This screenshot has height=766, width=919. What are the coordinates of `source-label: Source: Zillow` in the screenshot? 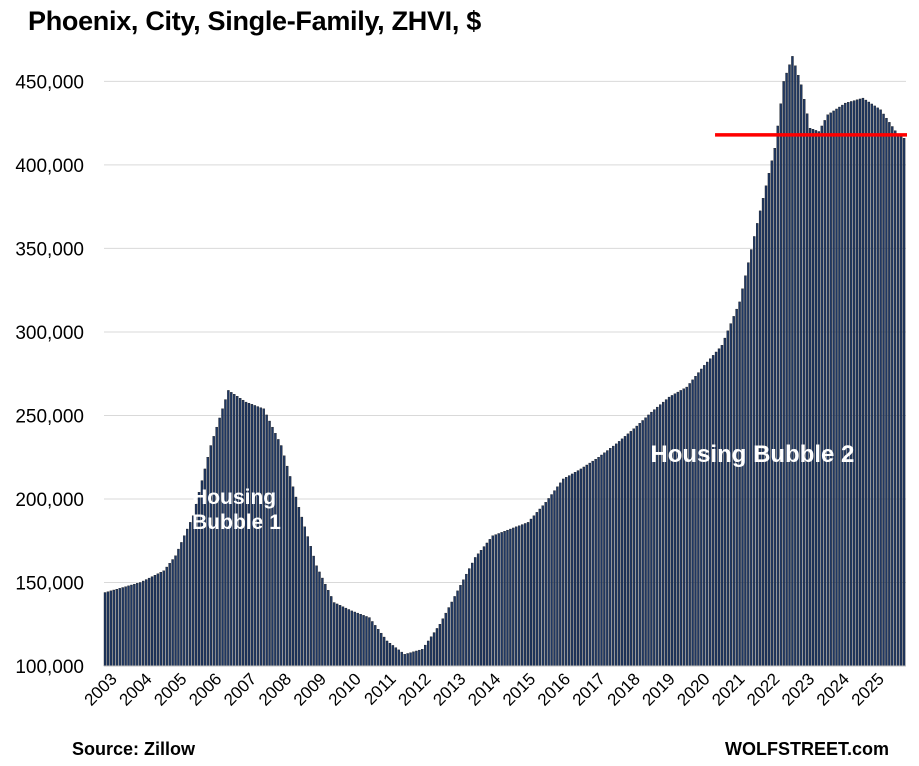 It's located at (134, 749).